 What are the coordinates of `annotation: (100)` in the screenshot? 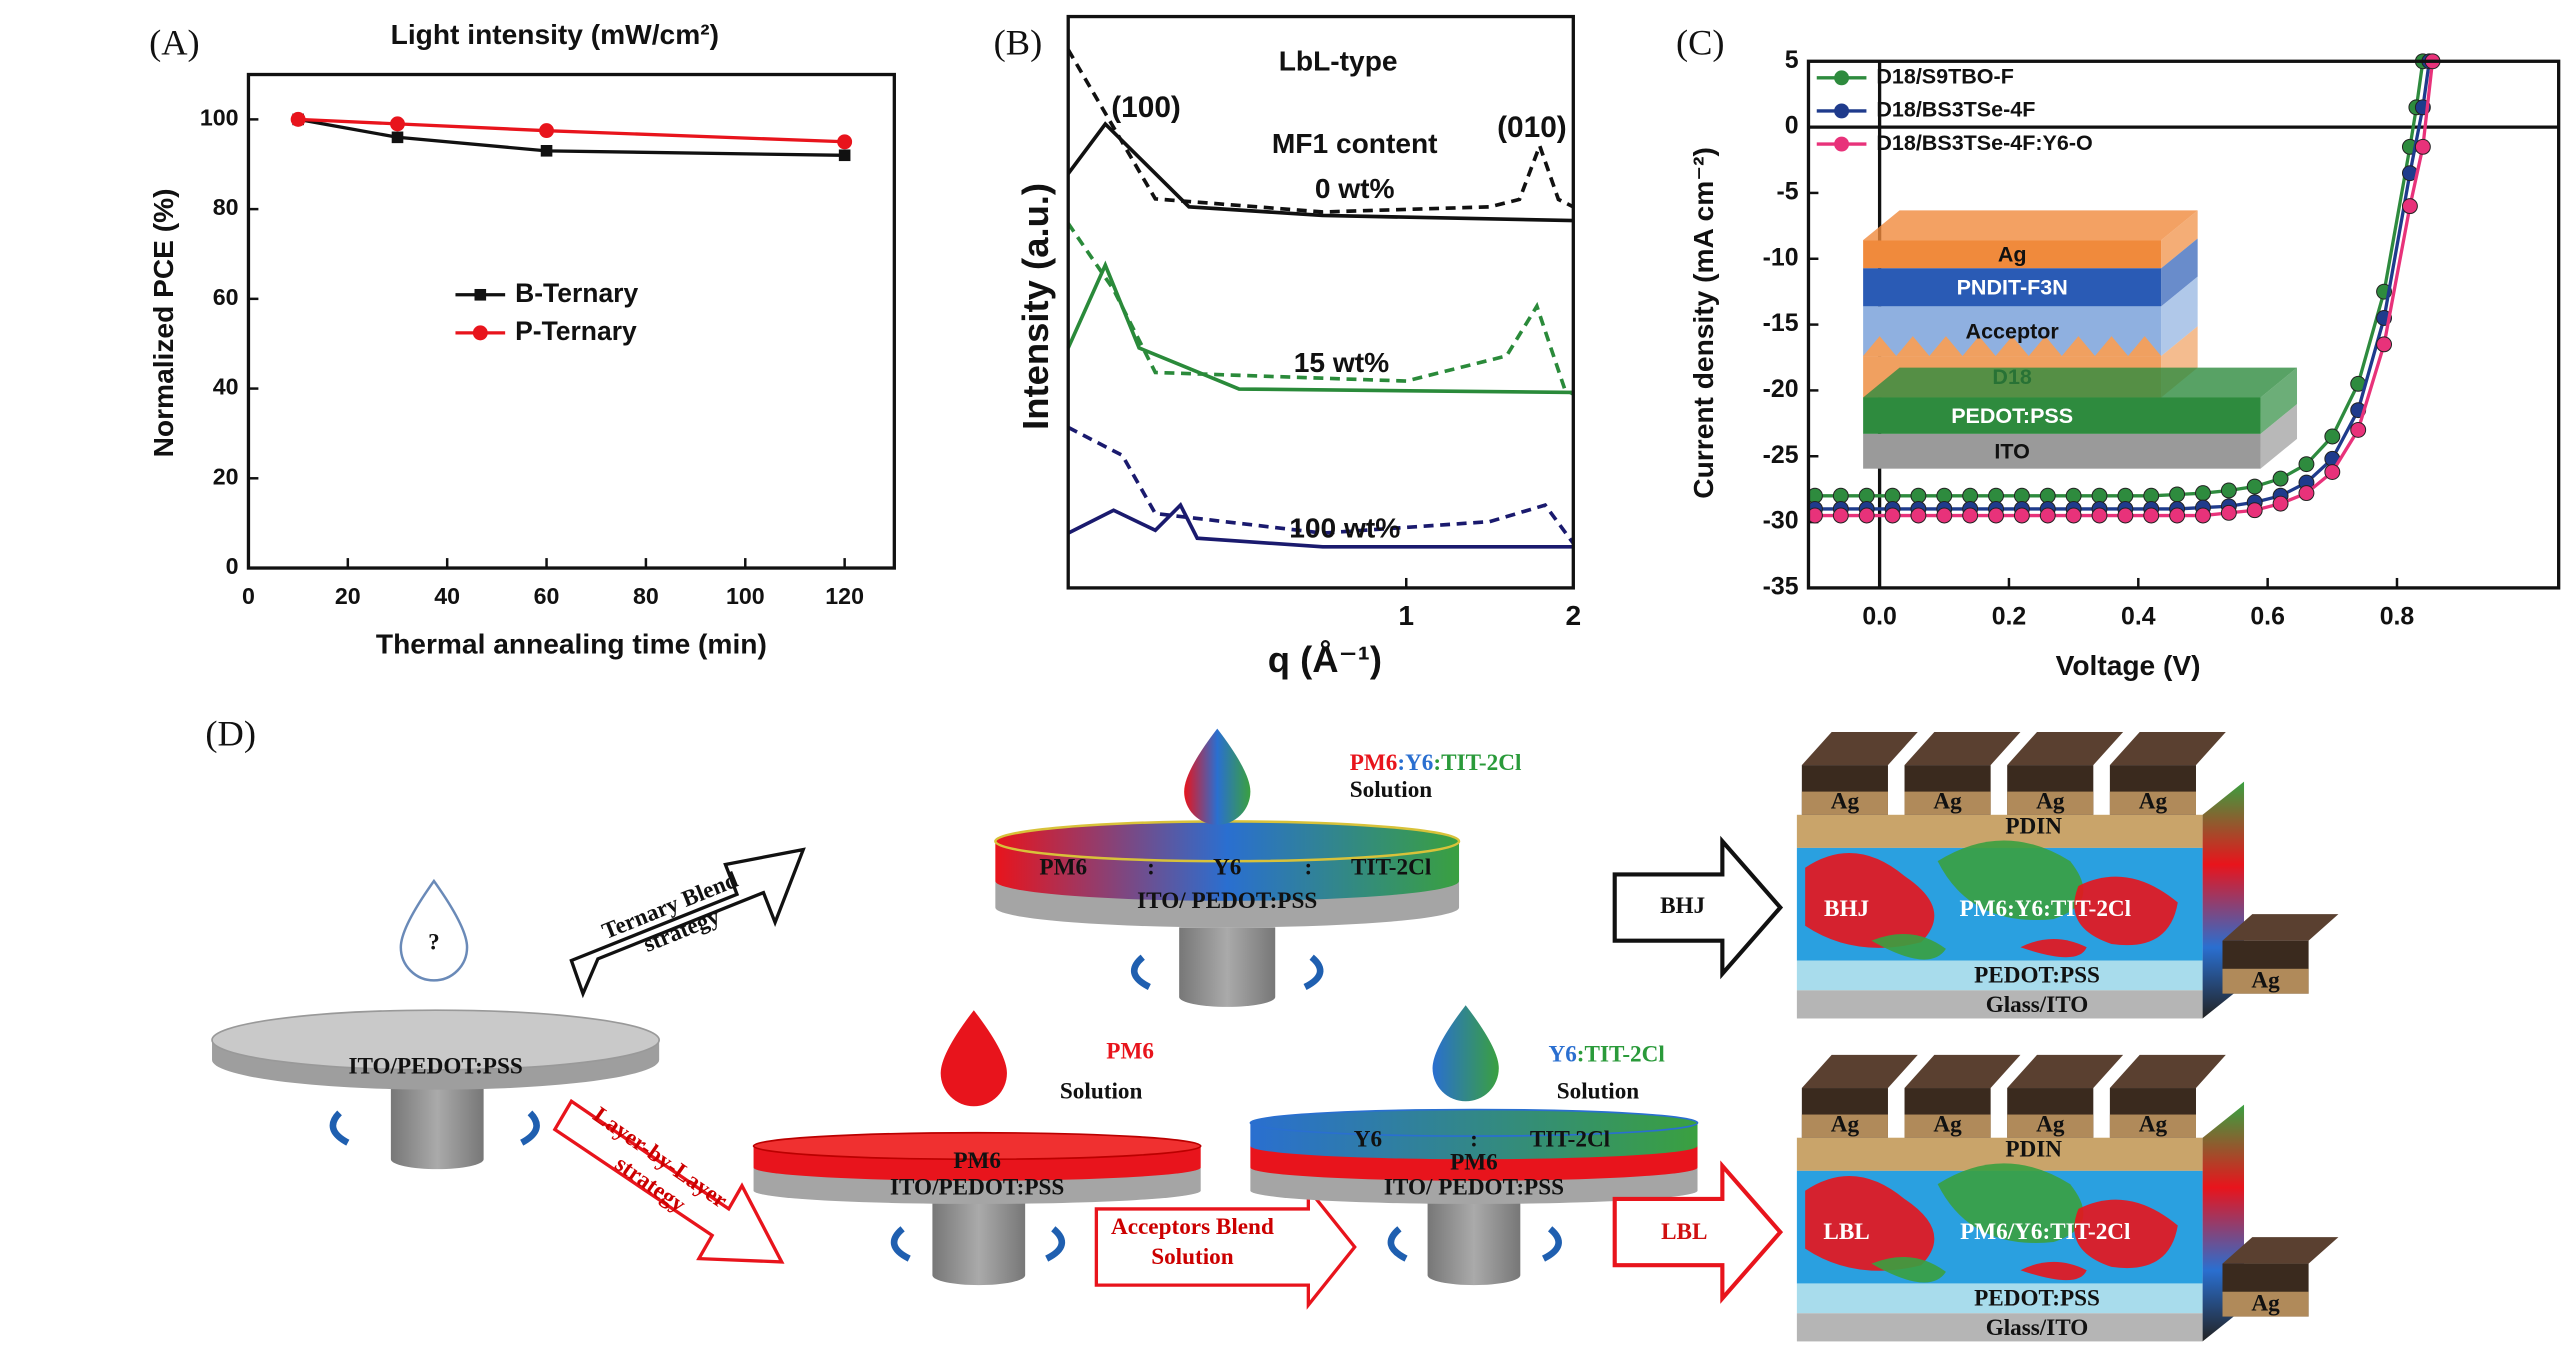 It's located at (1146, 107).